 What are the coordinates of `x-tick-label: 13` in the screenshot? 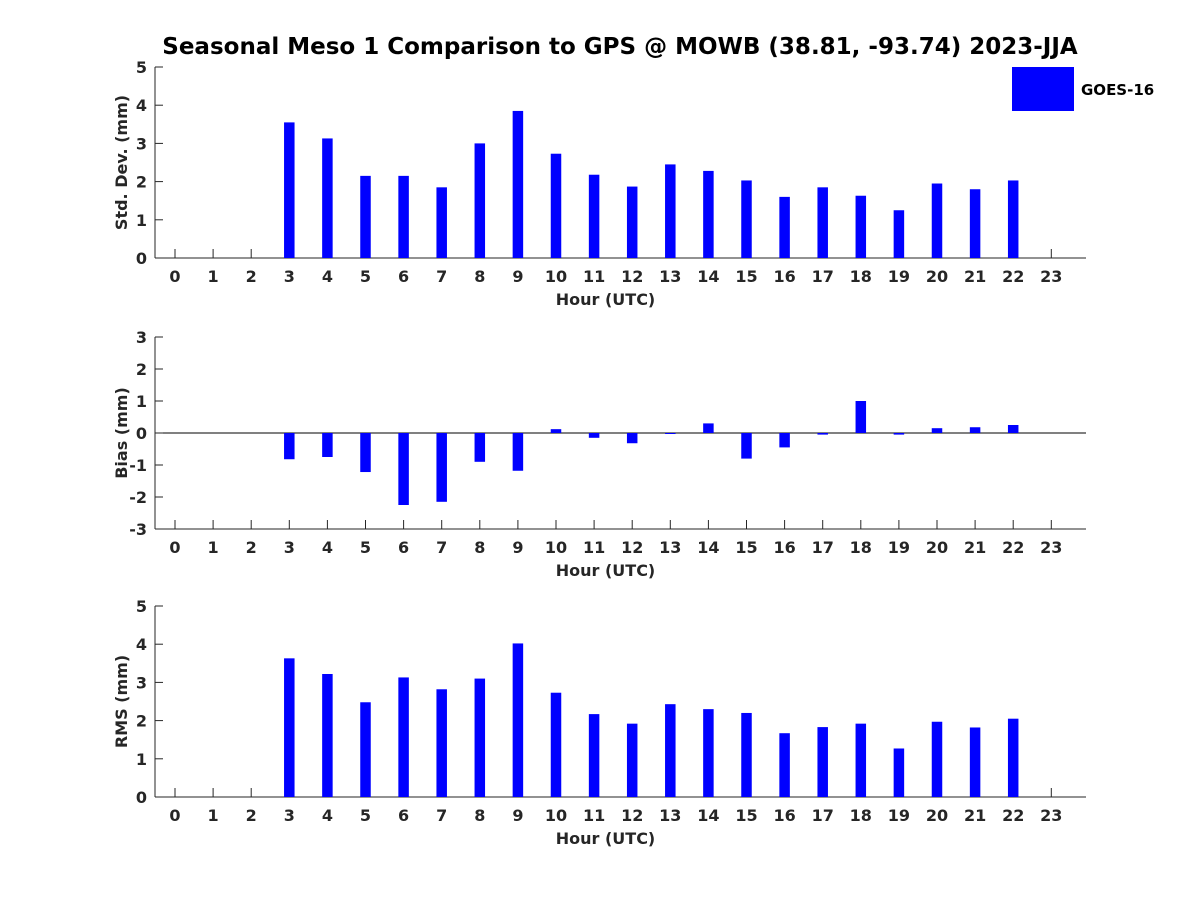 It's located at (670, 815).